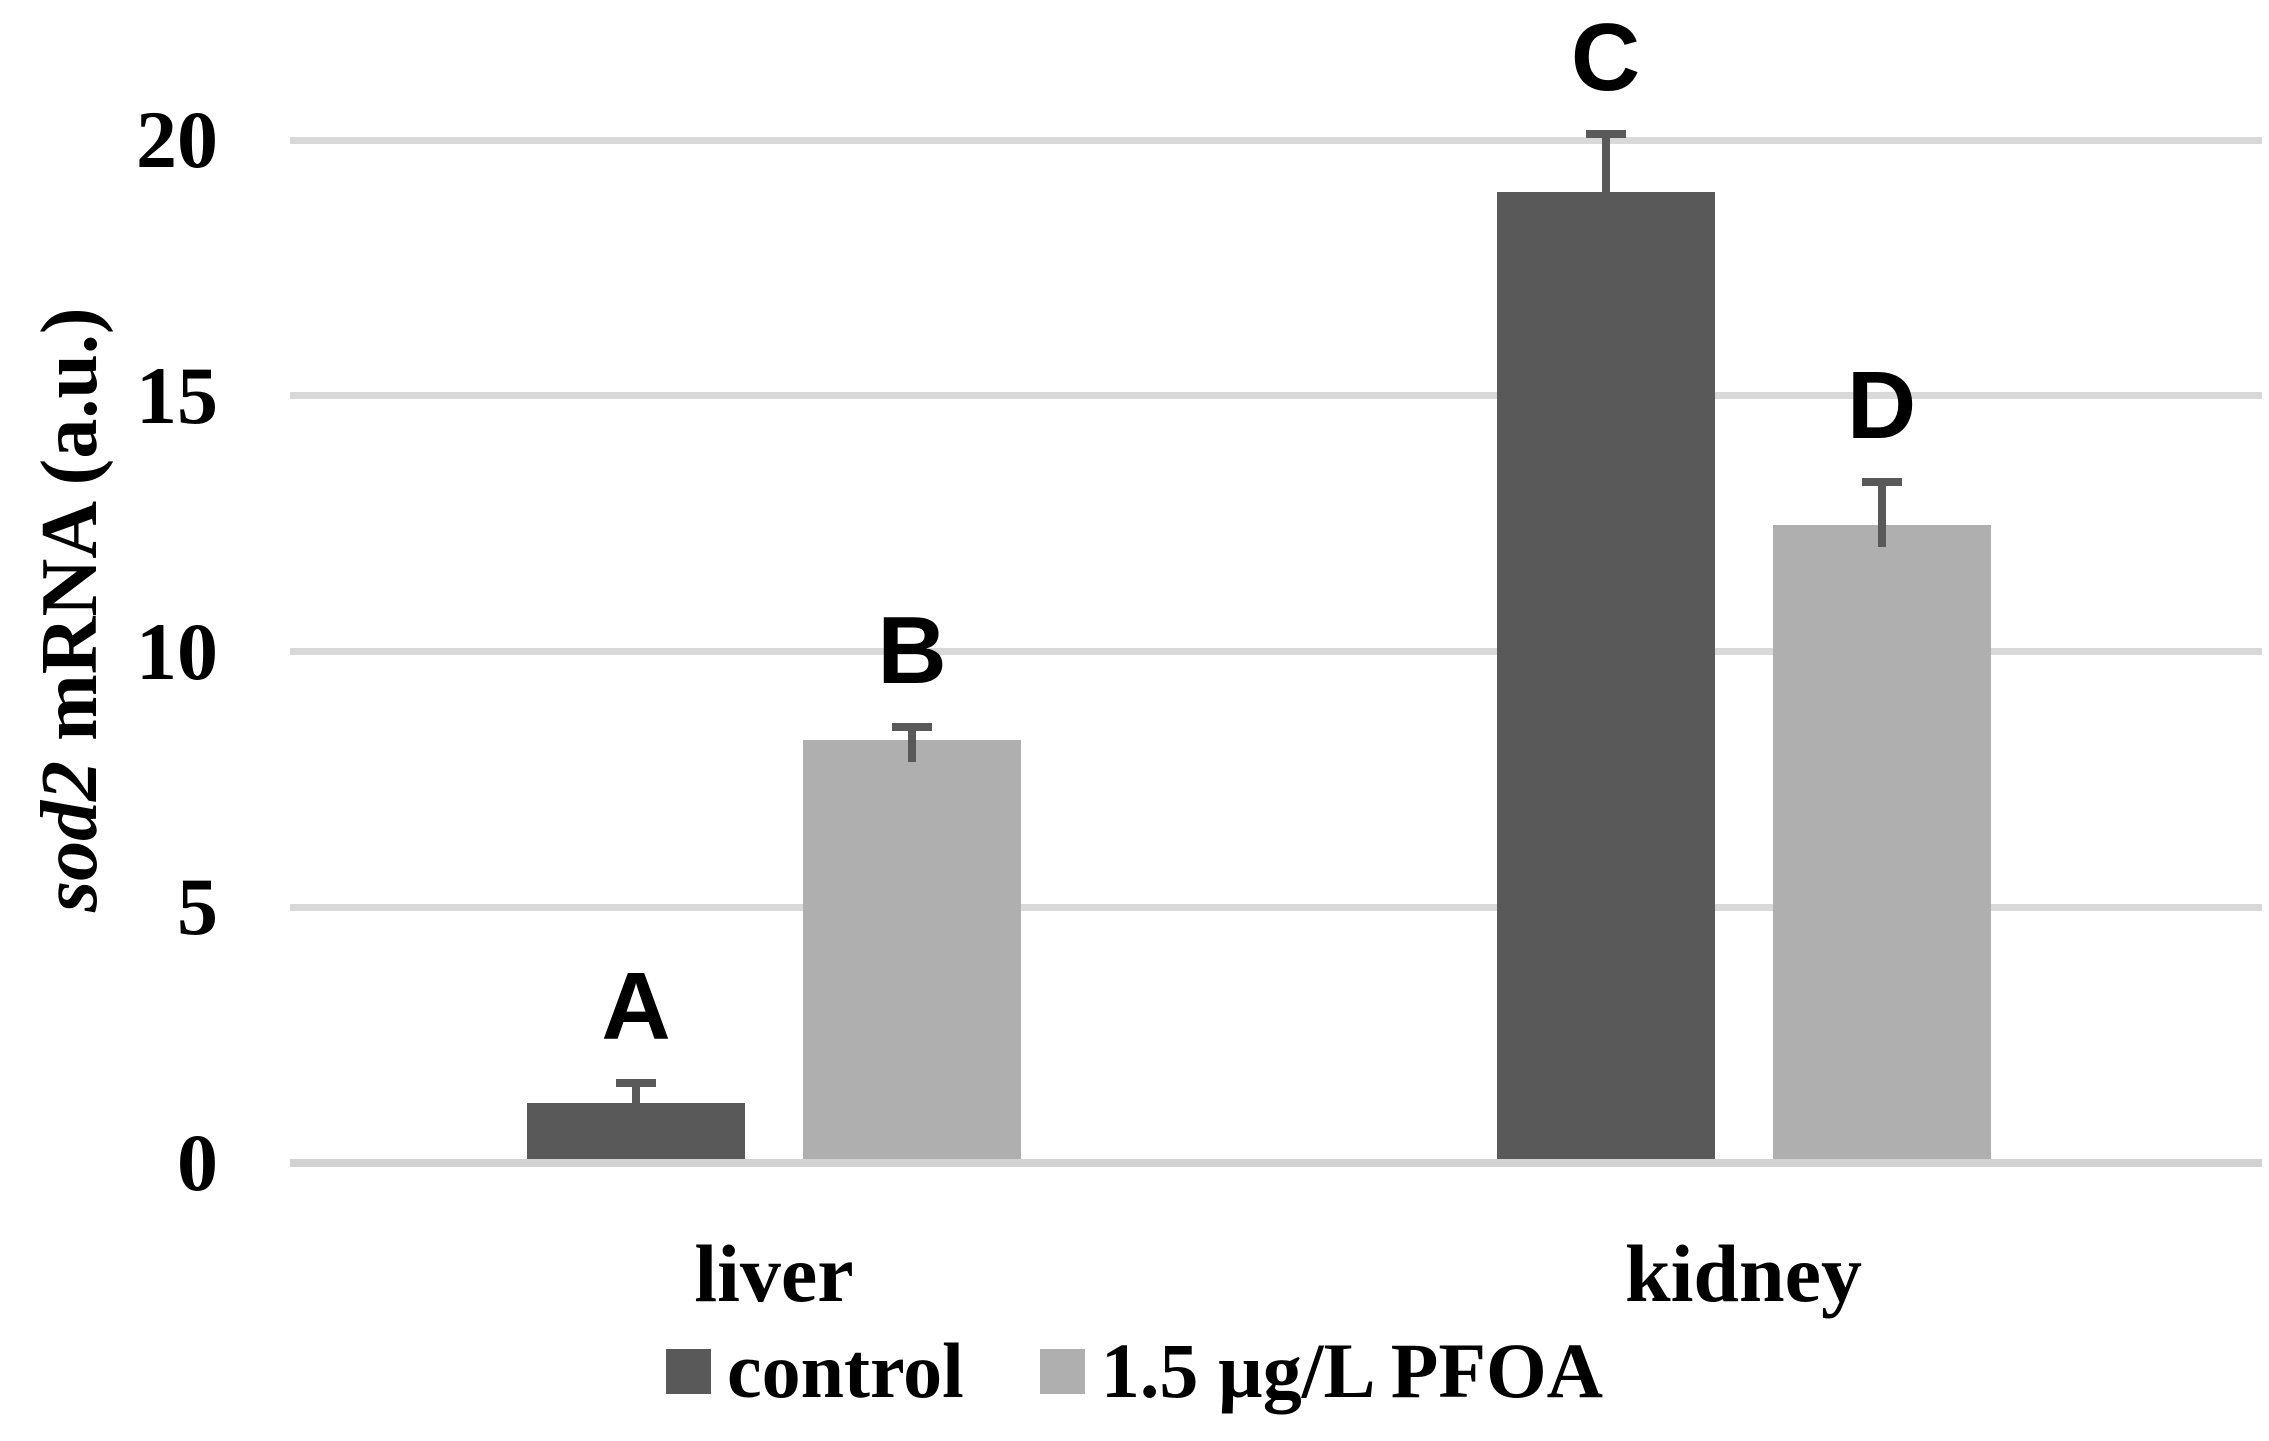 This screenshot has height=1441, width=2269. I want to click on legend-item-pfoa: 1.5 µg/L PFOA, so click(1321, 1370).